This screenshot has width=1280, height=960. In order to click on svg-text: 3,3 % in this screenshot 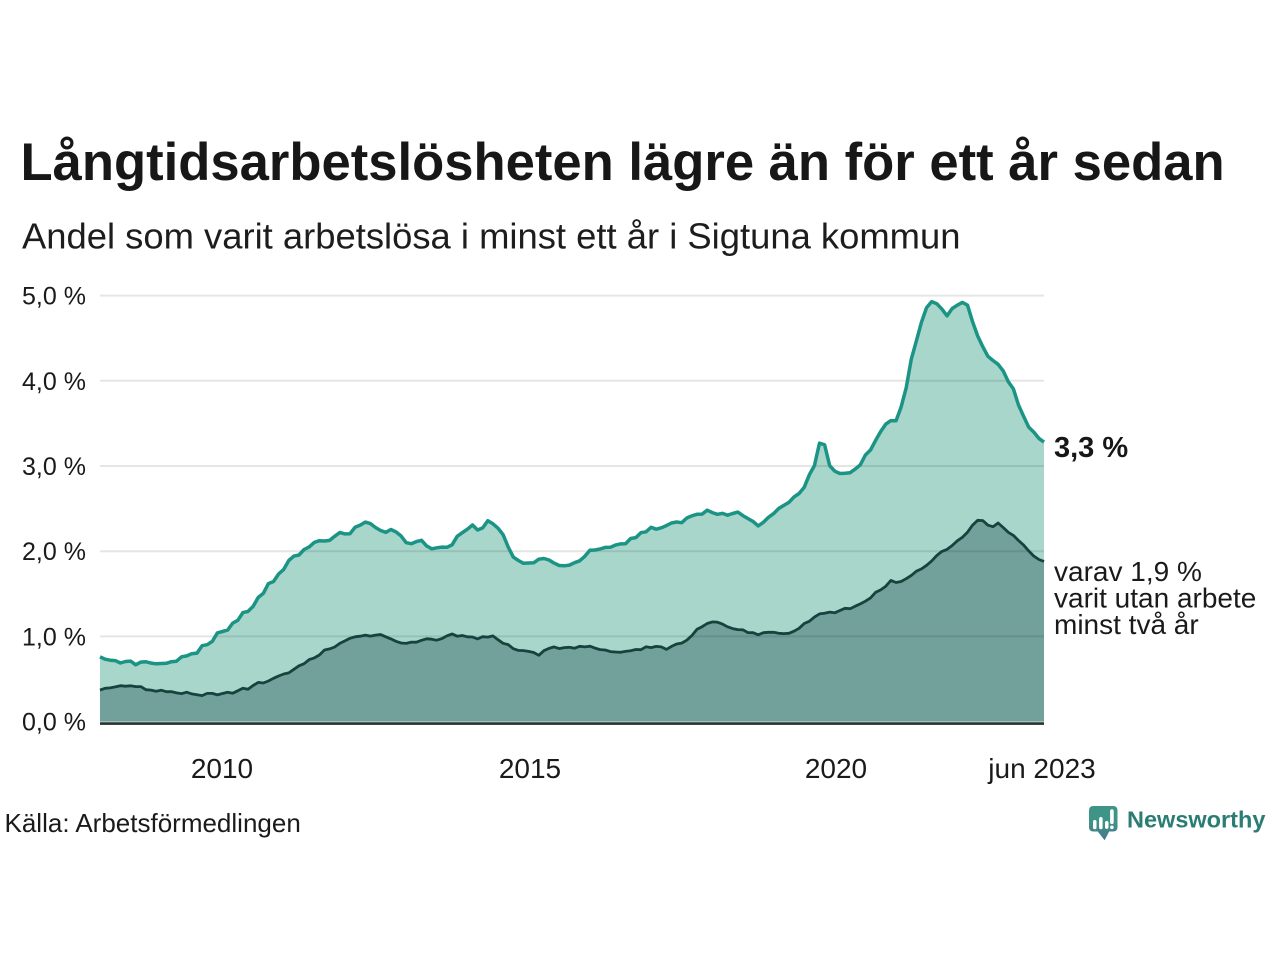, I will do `click(1091, 448)`.